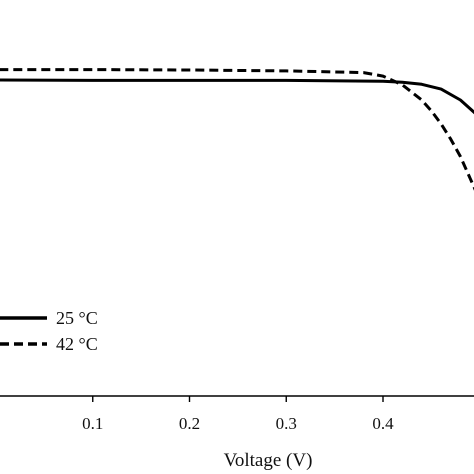 This screenshot has width=474, height=474. What do you see at coordinates (92, 423) in the screenshot?
I see `x-tick-label: 0.1` at bounding box center [92, 423].